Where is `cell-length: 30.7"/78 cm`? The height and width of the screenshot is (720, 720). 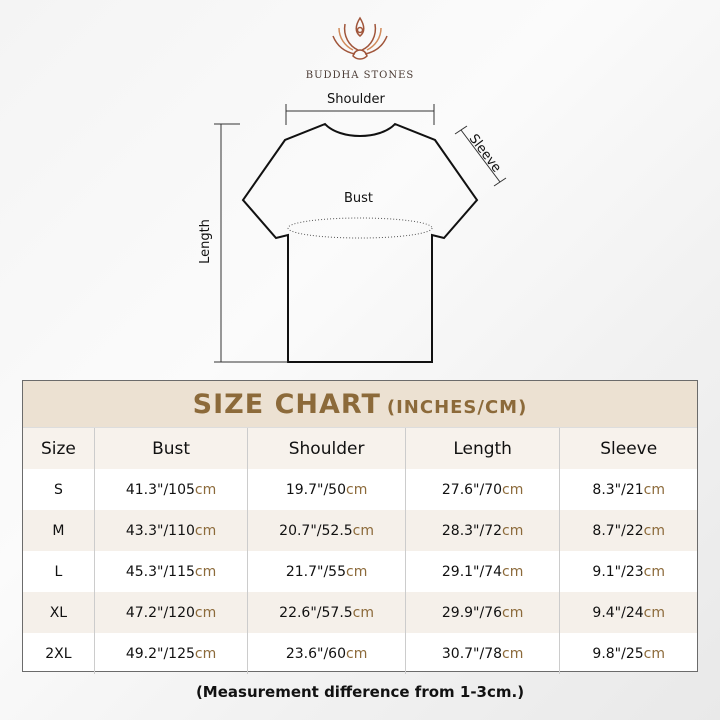 cell-length: 30.7"/78 cm is located at coordinates (483, 653).